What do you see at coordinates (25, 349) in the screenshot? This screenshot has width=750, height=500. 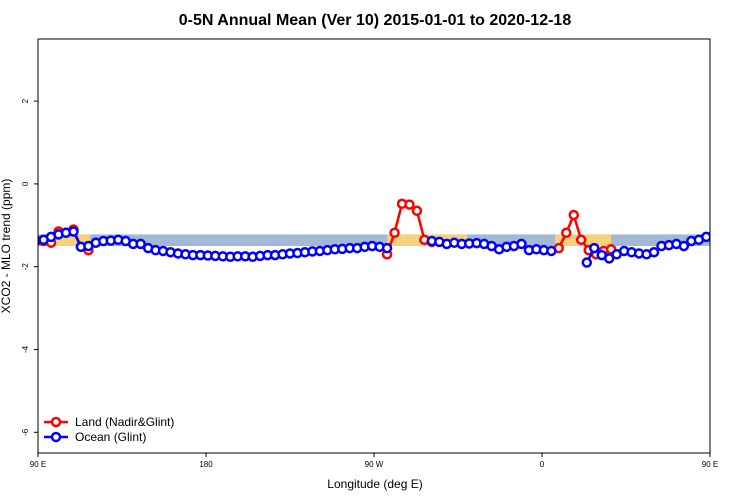 I see `y-tick-label: -4` at bounding box center [25, 349].